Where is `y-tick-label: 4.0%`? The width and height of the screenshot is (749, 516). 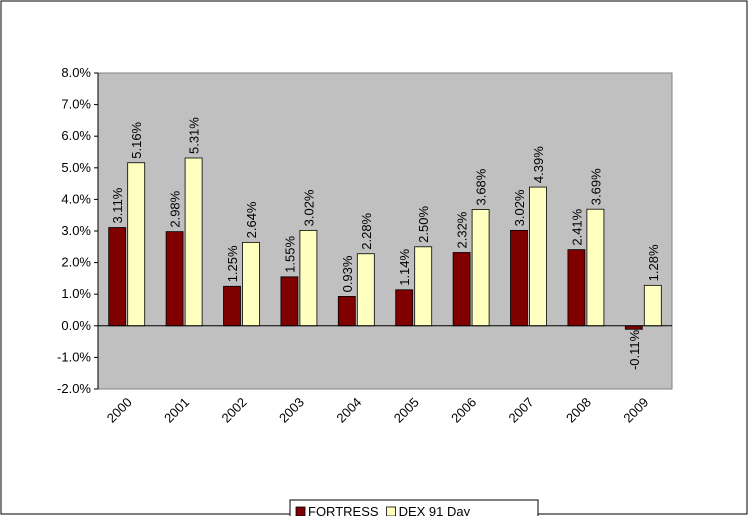 y-tick-label: 4.0% is located at coordinates (76, 198).